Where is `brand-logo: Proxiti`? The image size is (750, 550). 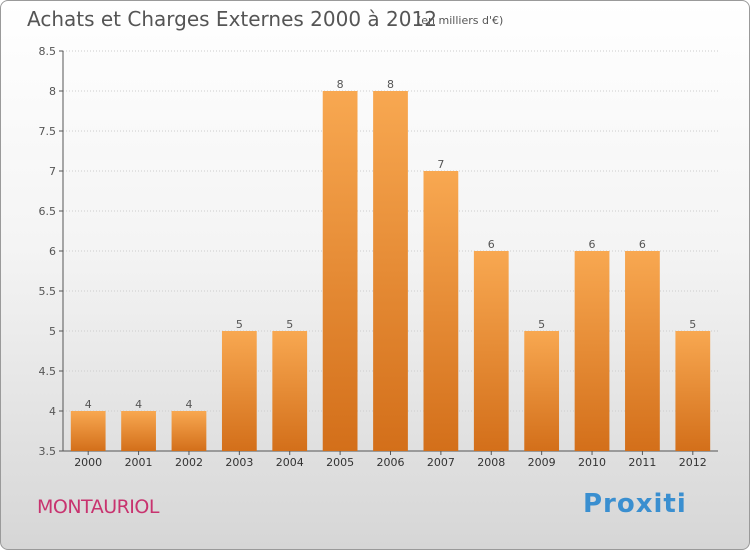 brand-logo: Proxiti is located at coordinates (635, 504).